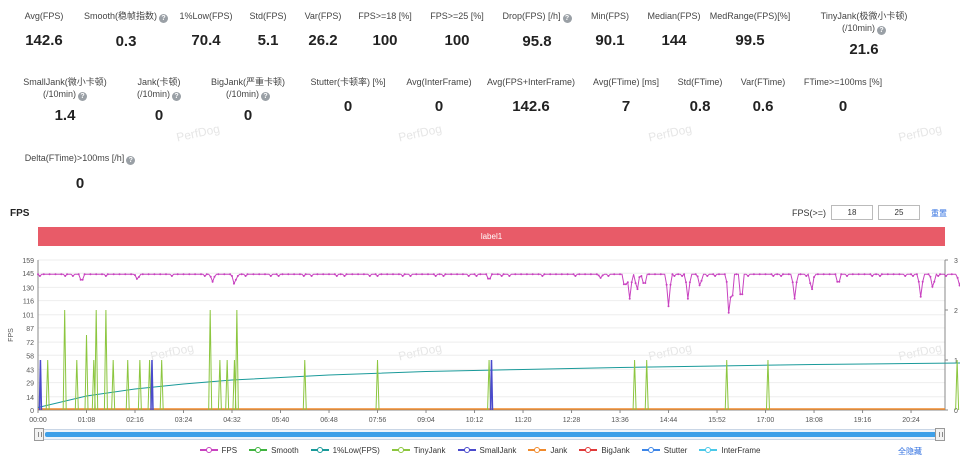 The height and width of the screenshot is (461, 960). I want to click on y-tick-label: 101, so click(28, 316).